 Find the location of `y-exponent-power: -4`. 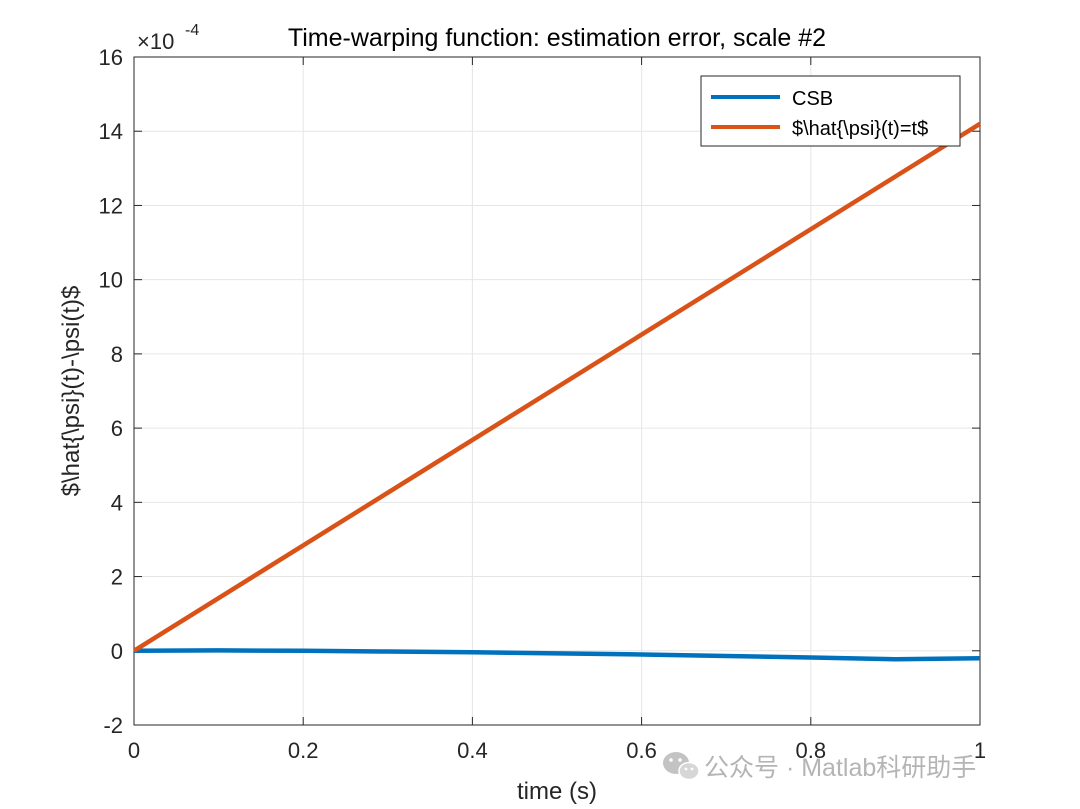

y-exponent-power: -4 is located at coordinates (192, 30).